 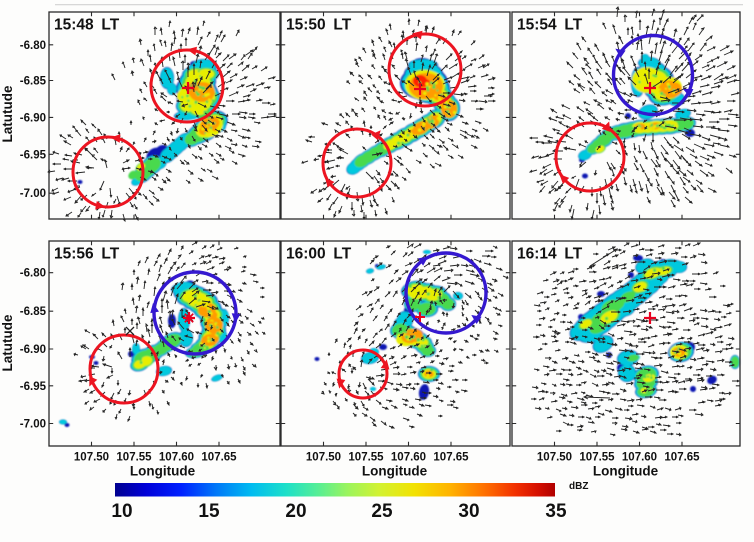 I want to click on svg-text: dBZ, so click(x=578, y=486).